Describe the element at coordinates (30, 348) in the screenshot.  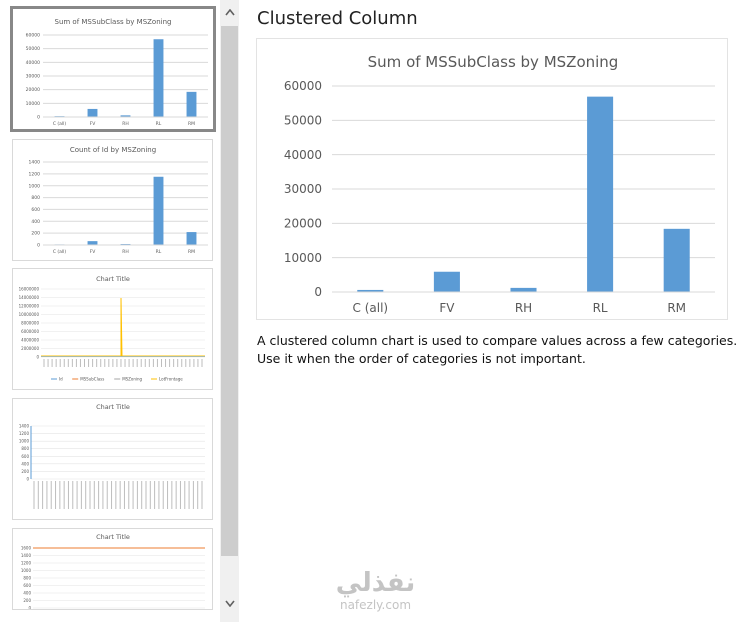
I see `y-tick-label: 2000000` at that location.